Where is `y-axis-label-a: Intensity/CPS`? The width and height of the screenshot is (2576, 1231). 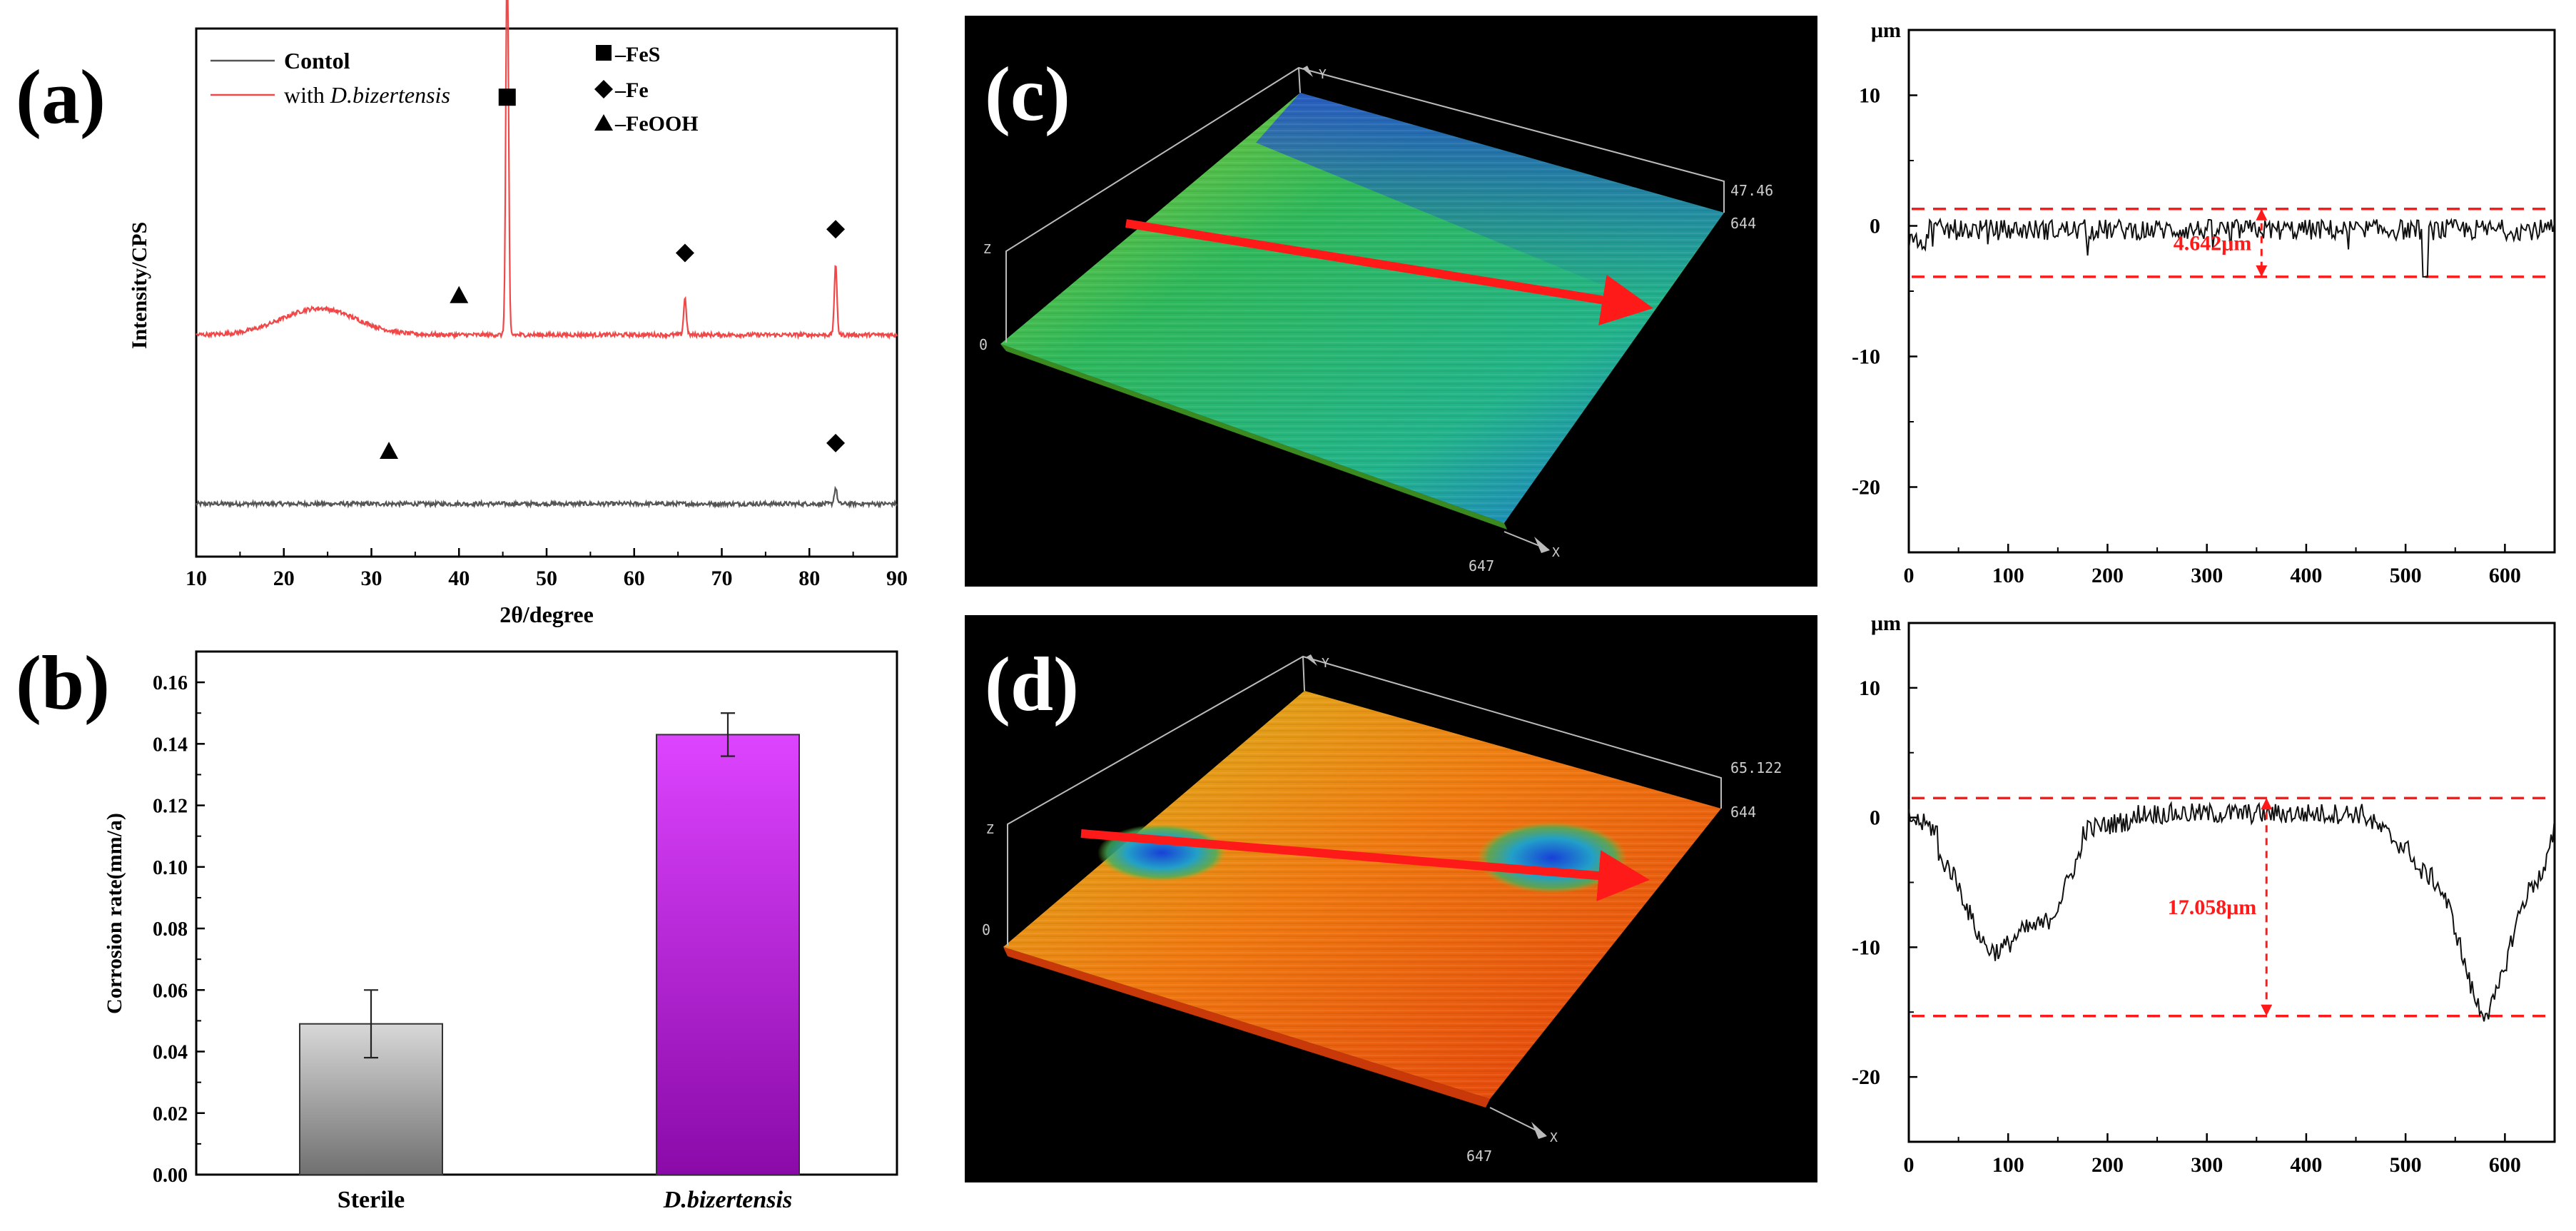 y-axis-label-a: Intensity/CPS is located at coordinates (139, 285).